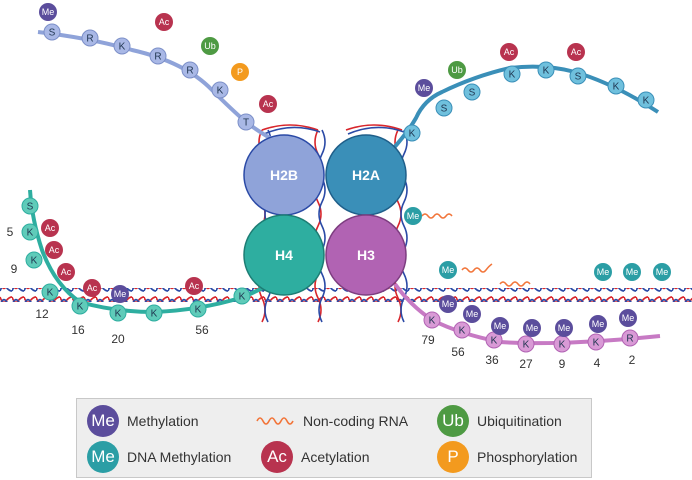 The image size is (692, 480). What do you see at coordinates (335, 457) in the screenshot?
I see `legend-label-acetylation: Acetylation` at bounding box center [335, 457].